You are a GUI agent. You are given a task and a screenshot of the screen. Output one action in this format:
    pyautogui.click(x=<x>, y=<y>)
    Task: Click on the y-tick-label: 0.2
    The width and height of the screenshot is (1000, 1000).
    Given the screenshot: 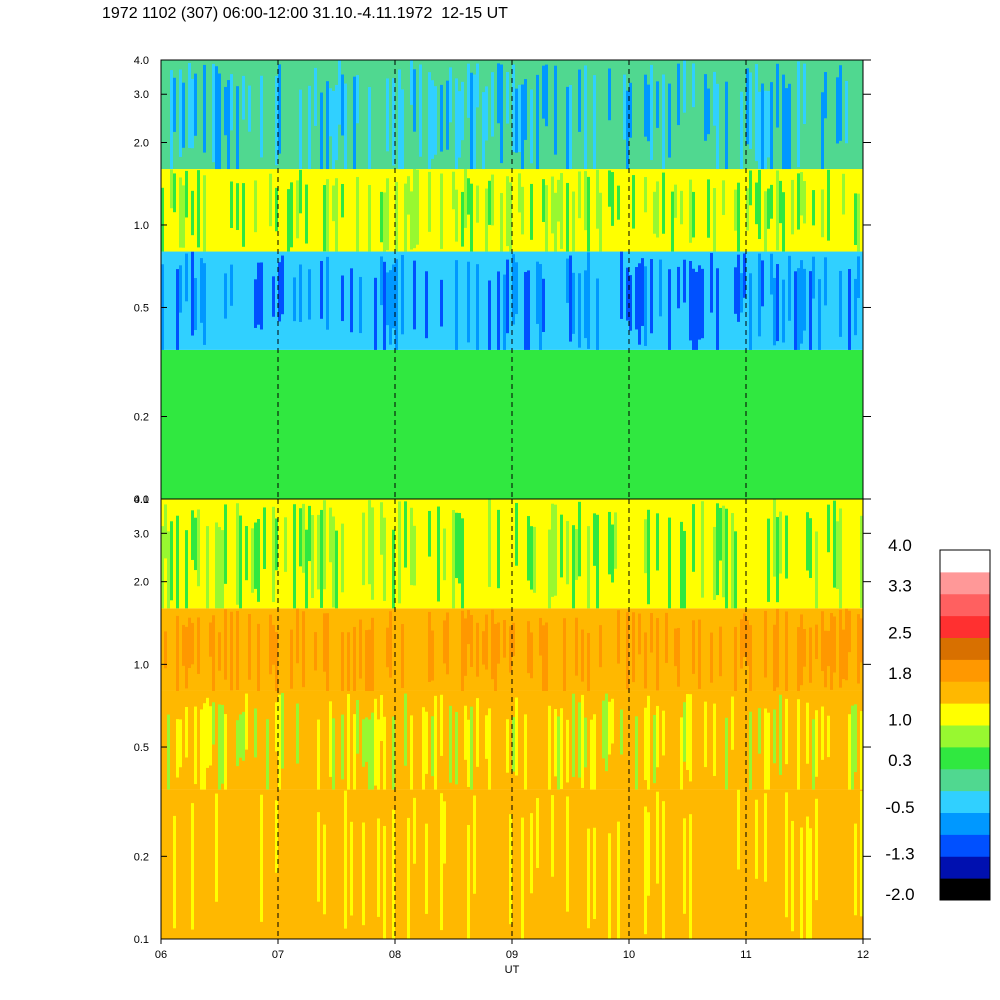 What is the action you would take?
    pyautogui.click(x=141, y=857)
    